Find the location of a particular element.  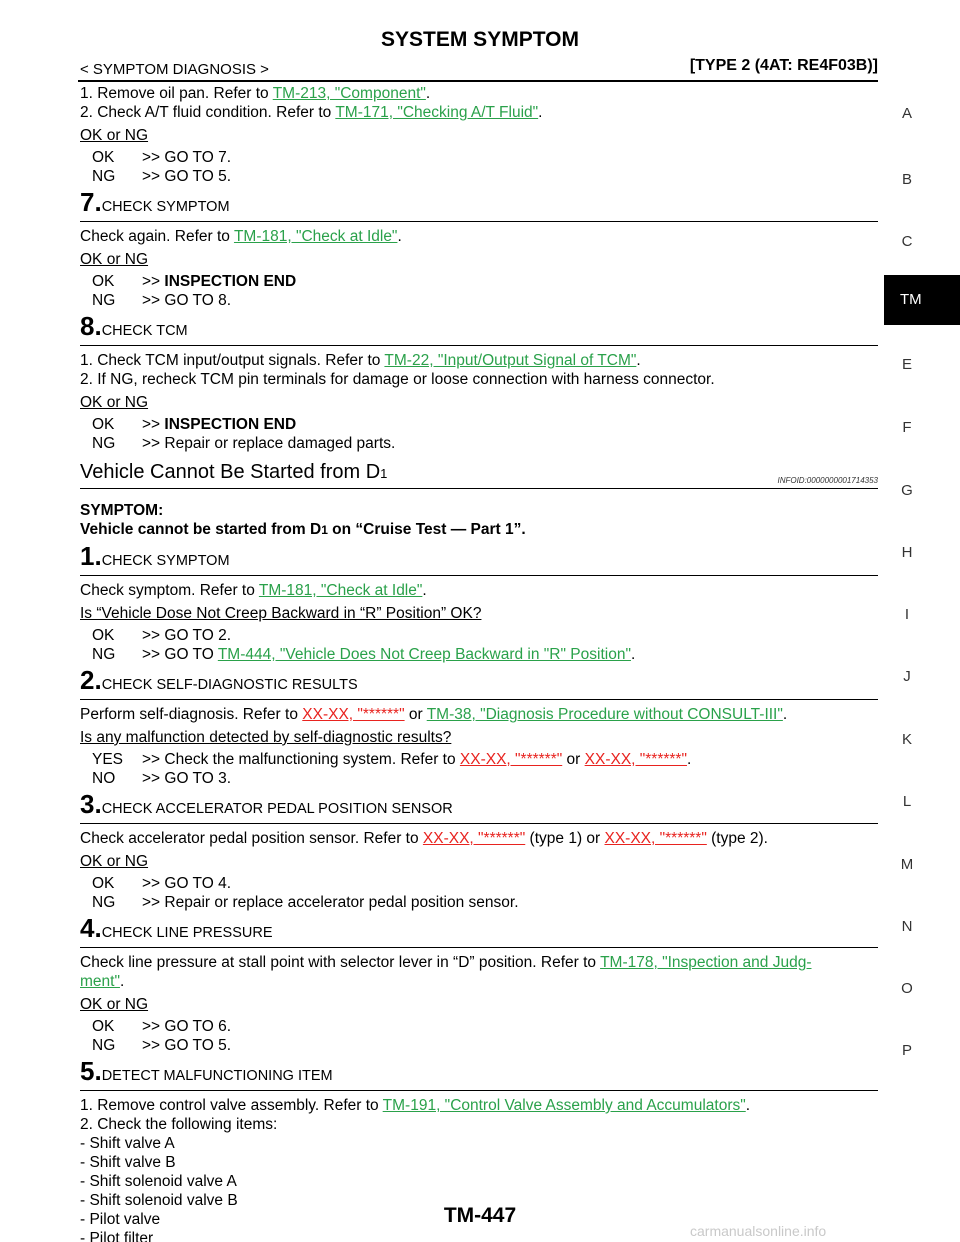

side-index-c: C is located at coordinates (907, 241).